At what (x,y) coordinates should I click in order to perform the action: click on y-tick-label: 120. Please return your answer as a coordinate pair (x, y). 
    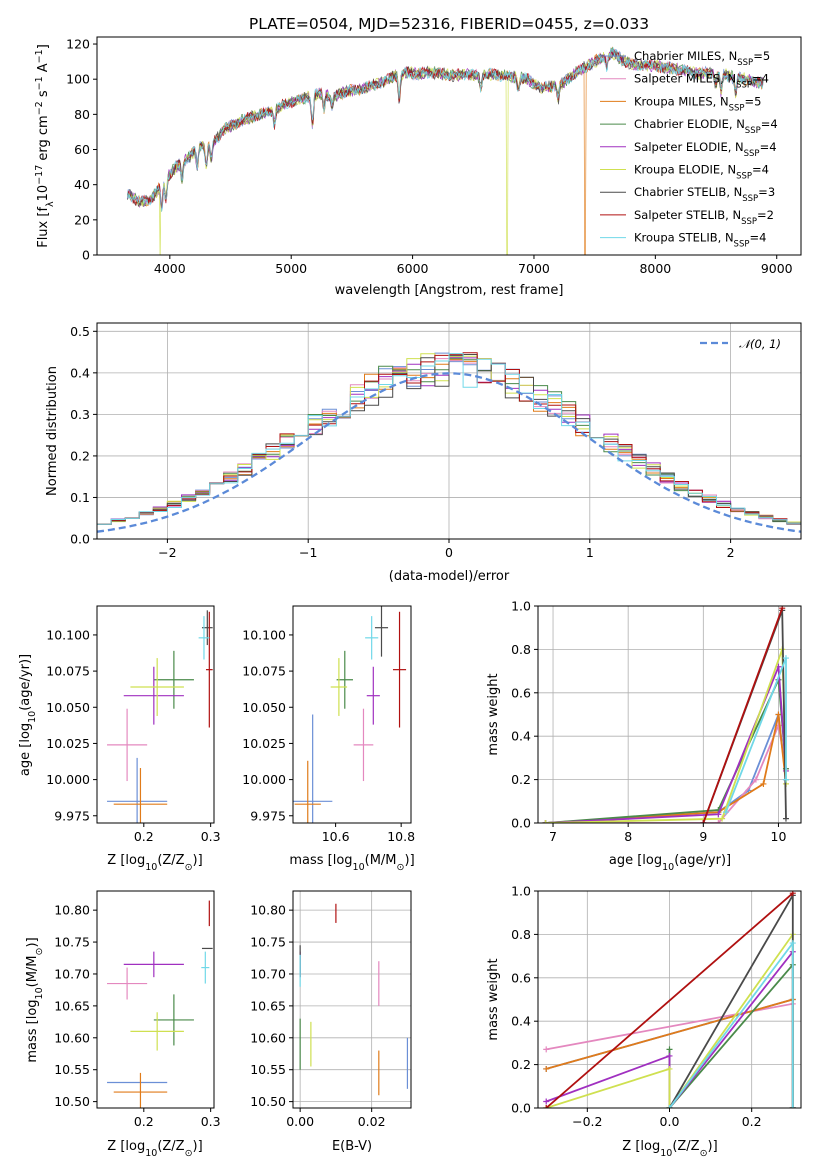
    Looking at the image, I should click on (78, 44).